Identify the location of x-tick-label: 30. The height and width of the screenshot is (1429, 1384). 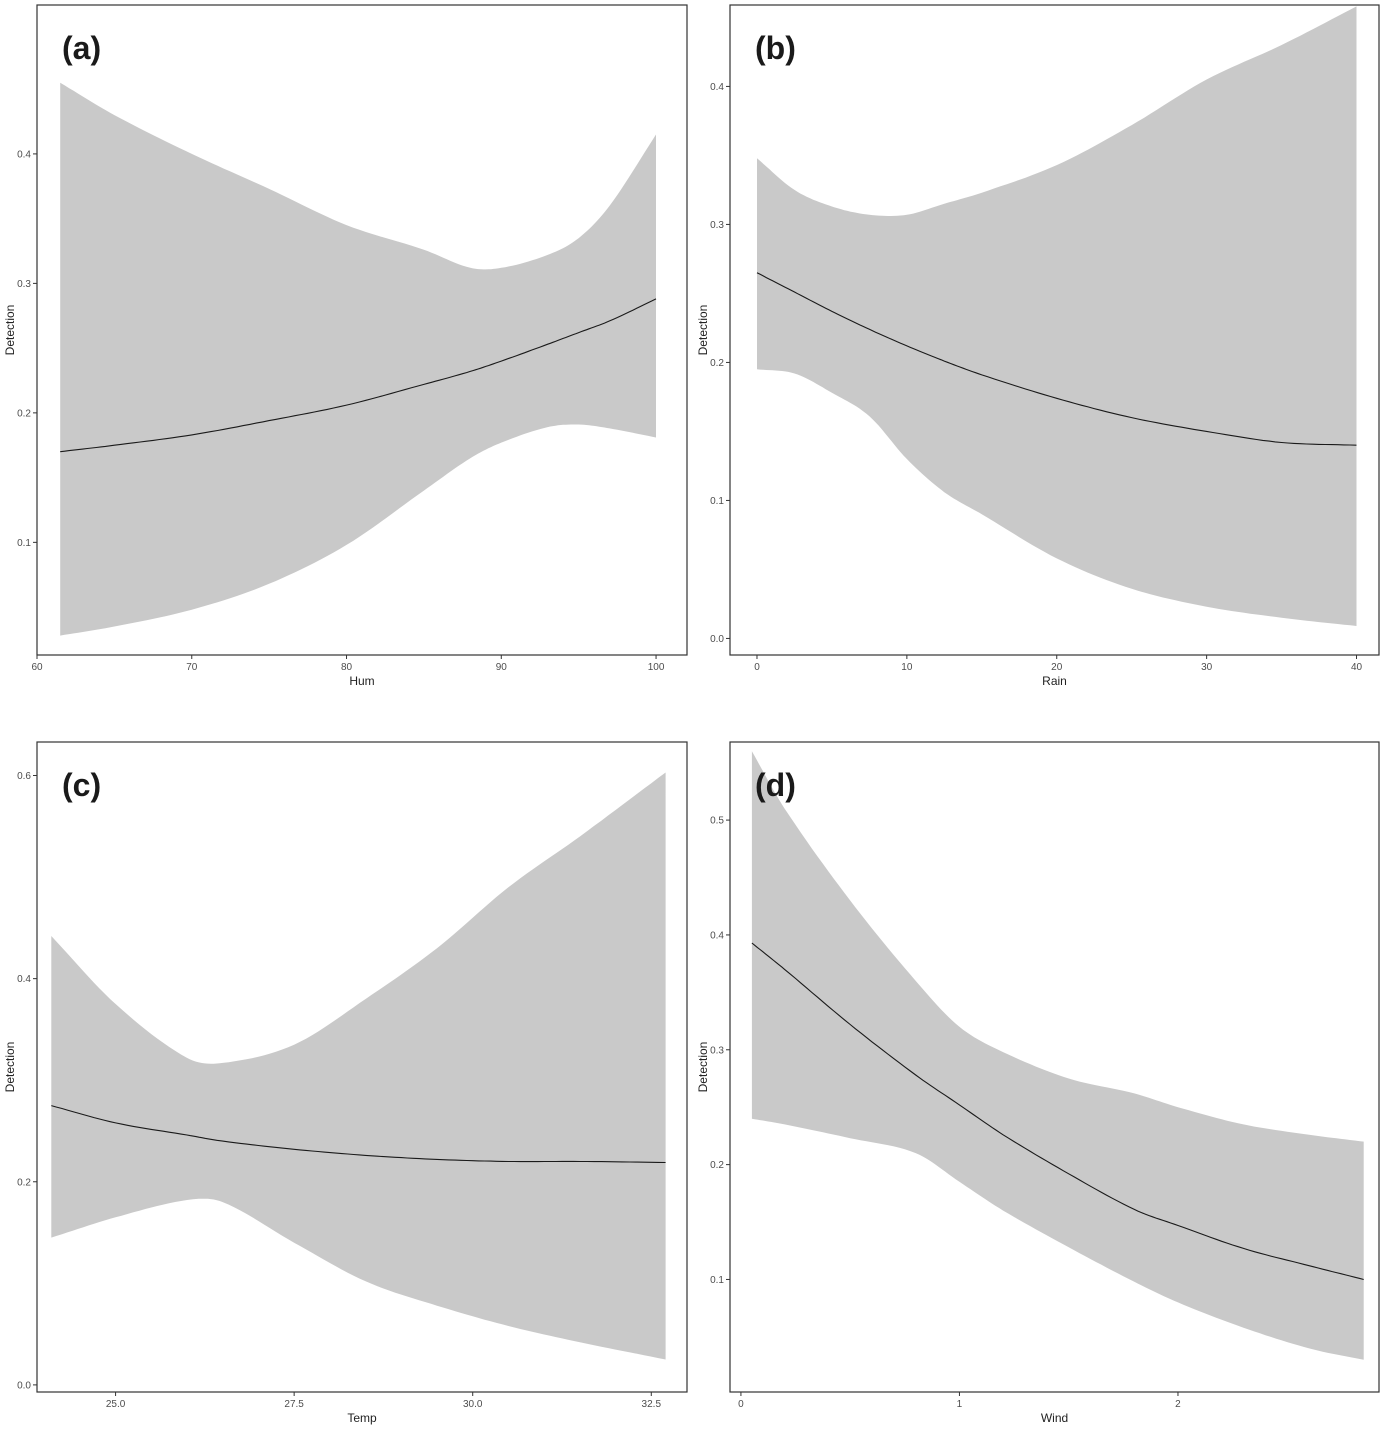
(1207, 667).